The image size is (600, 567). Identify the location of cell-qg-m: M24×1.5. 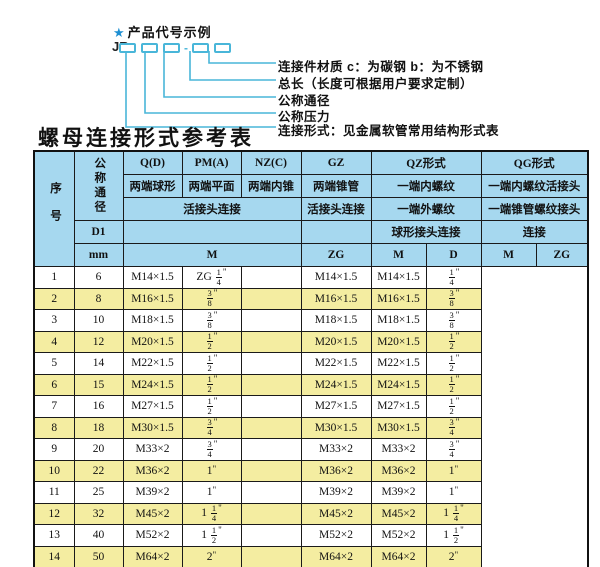
(398, 384).